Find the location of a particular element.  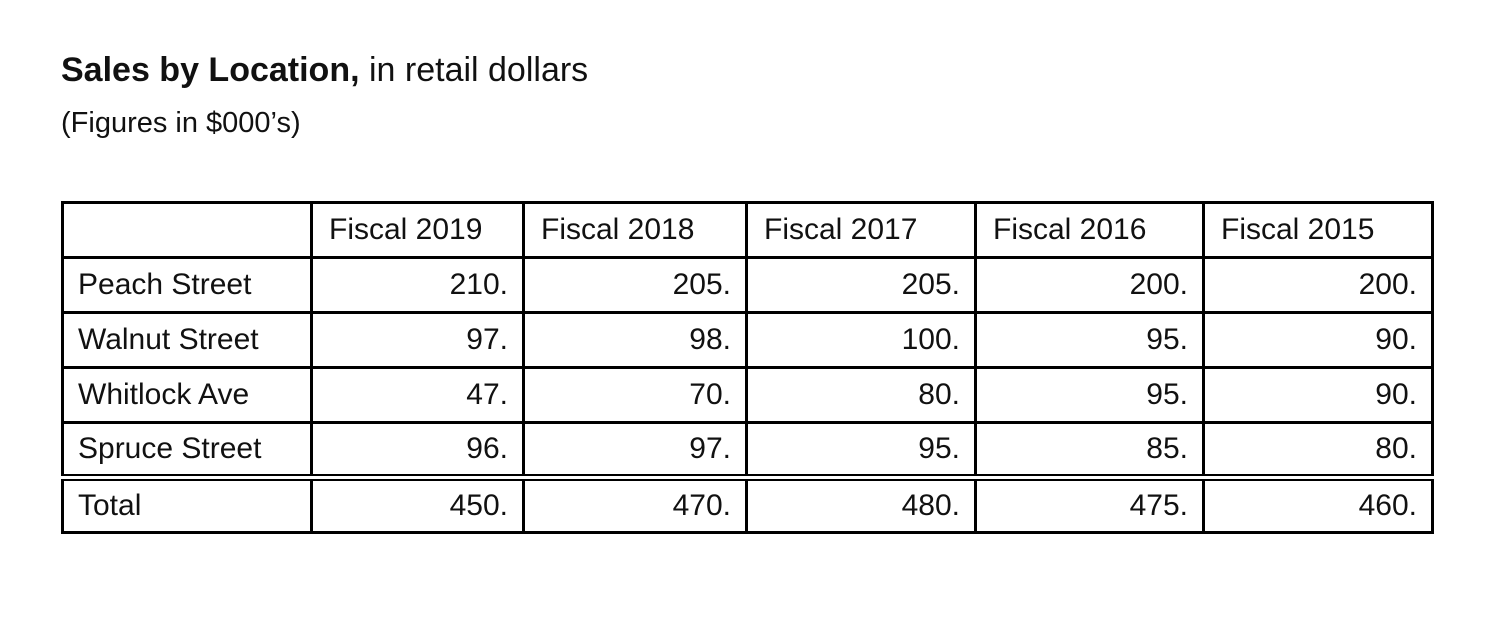

column-header-blank is located at coordinates (187, 230).